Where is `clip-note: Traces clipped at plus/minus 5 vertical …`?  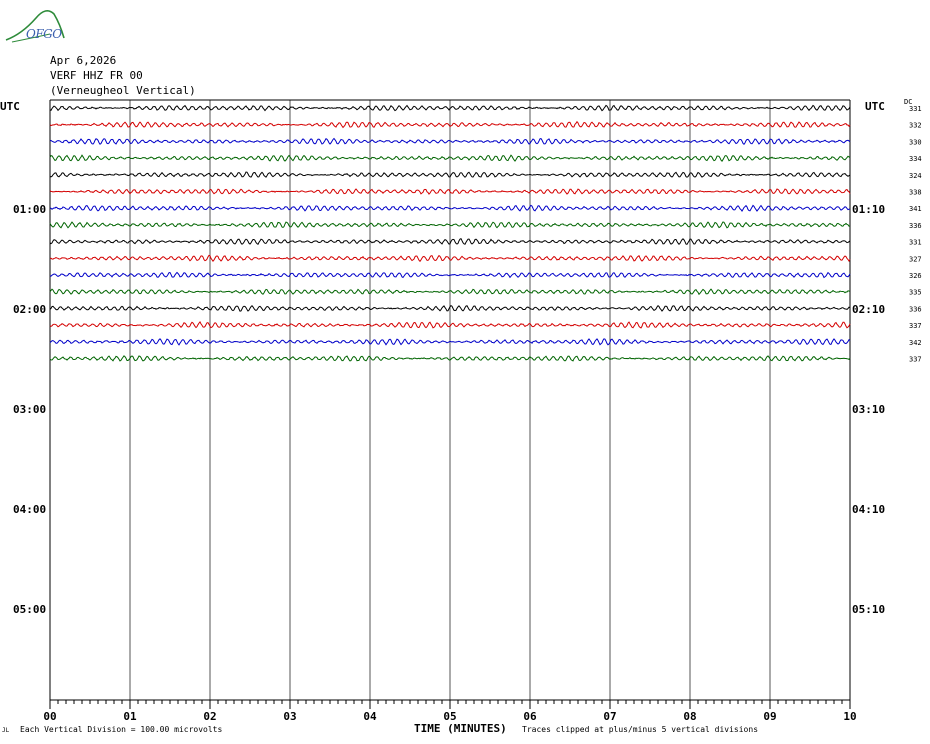
clip-note: Traces clipped at plus/minus 5 vertical … is located at coordinates (640, 729).